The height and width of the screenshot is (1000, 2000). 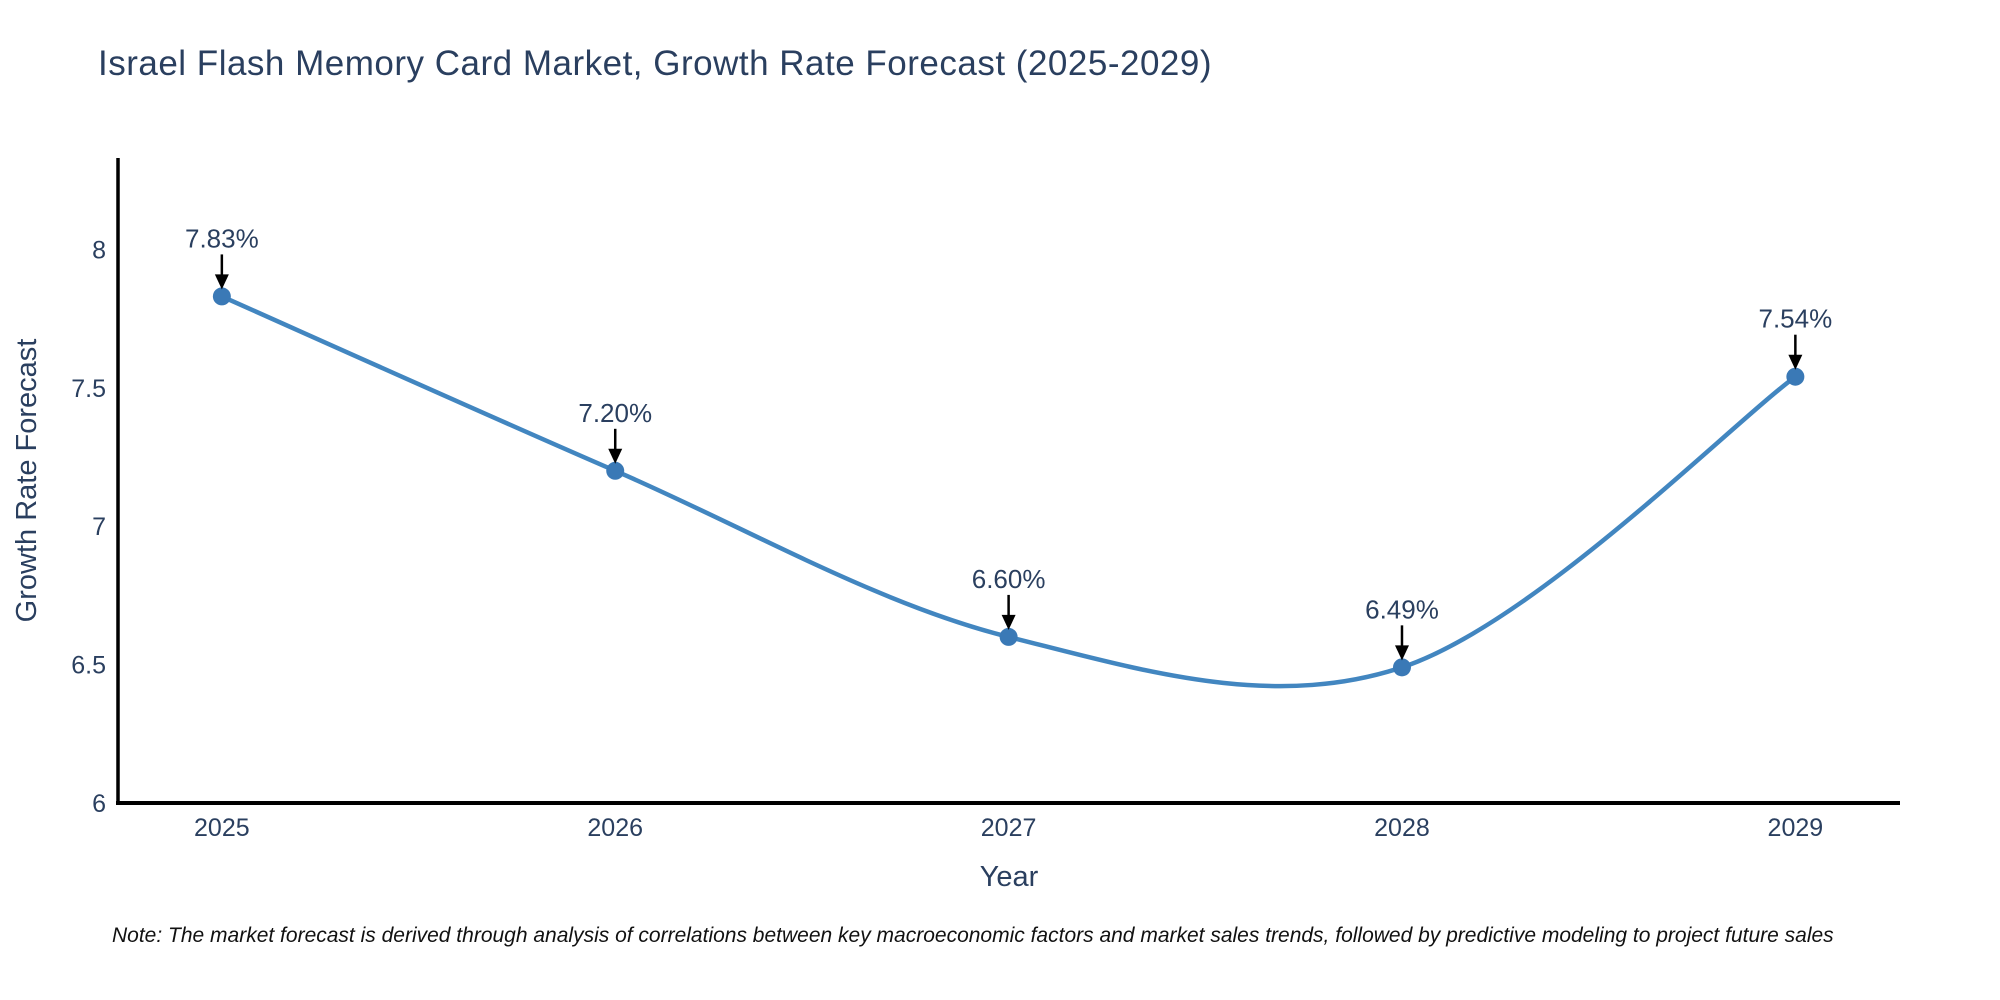 I want to click on x-tick-label-2025: 2025, so click(x=222, y=828).